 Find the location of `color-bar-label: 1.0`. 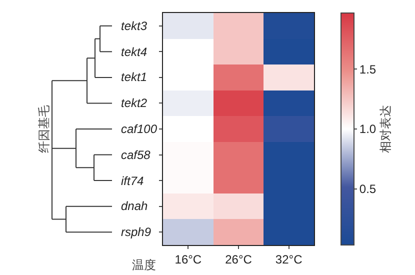

color-bar-label: 1.0 is located at coordinates (367, 129).